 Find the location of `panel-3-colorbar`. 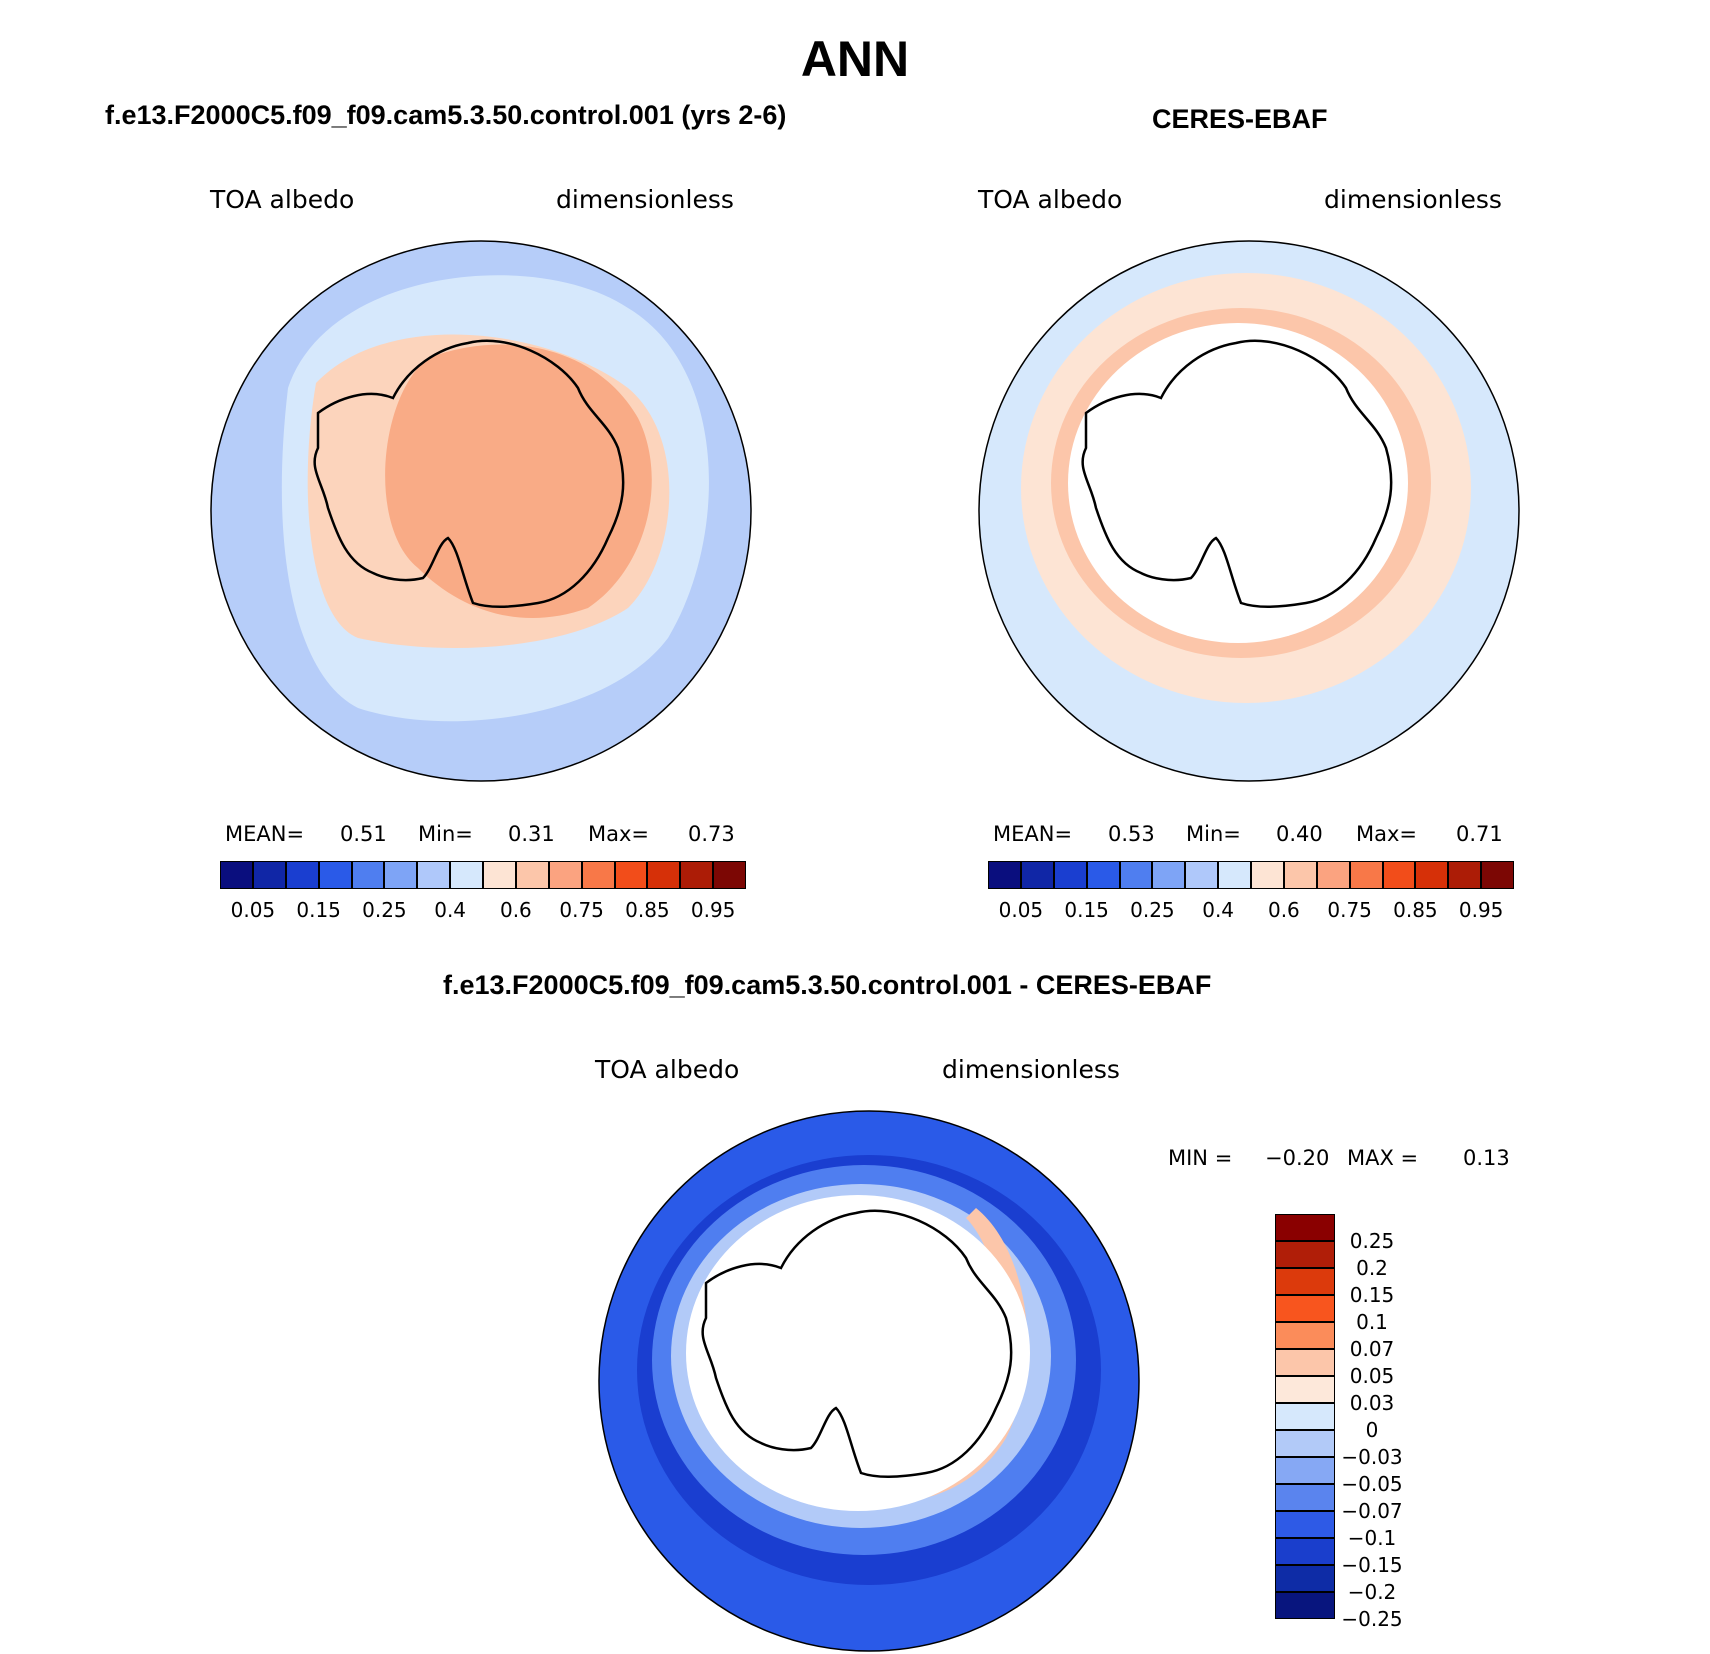

panel-3-colorbar is located at coordinates (1305, 1416).